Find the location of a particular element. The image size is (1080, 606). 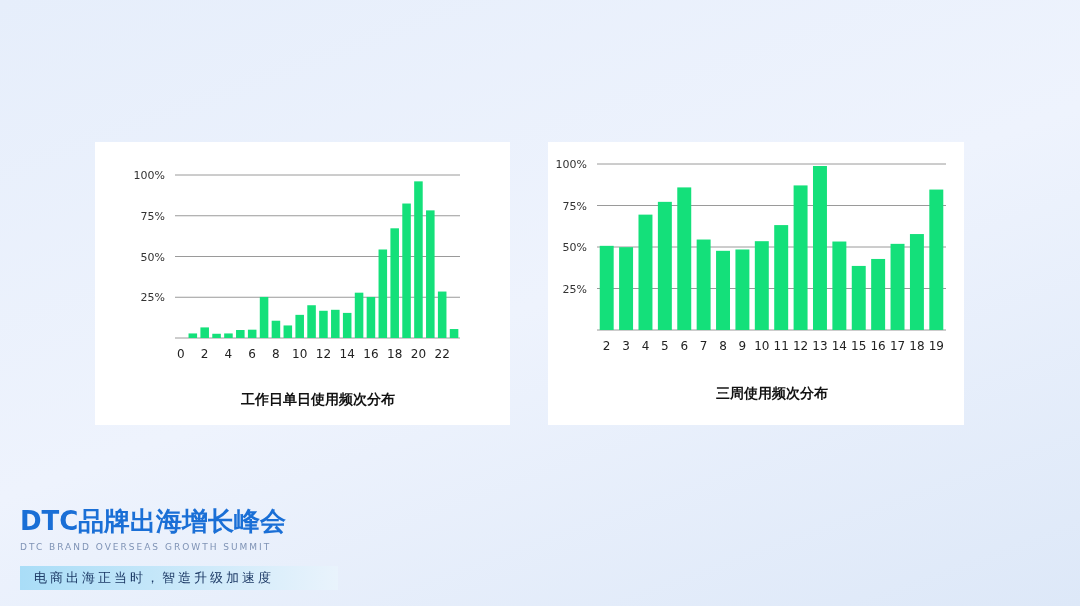

x-tick-label: 20 is located at coordinates (418, 354).